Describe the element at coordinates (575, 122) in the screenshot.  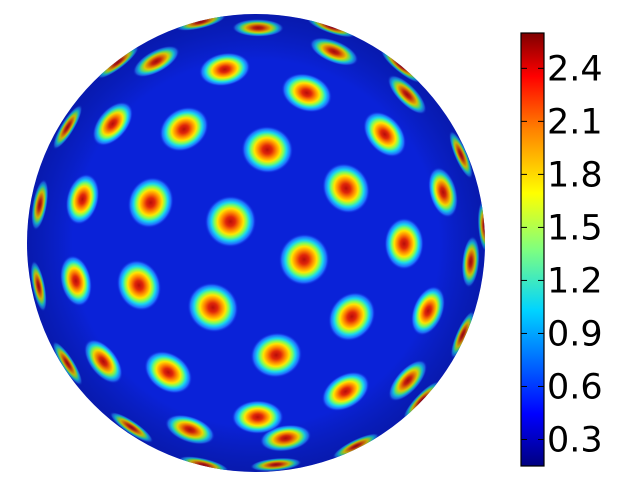
I see `colorbar-tick-label: 2.1` at that location.